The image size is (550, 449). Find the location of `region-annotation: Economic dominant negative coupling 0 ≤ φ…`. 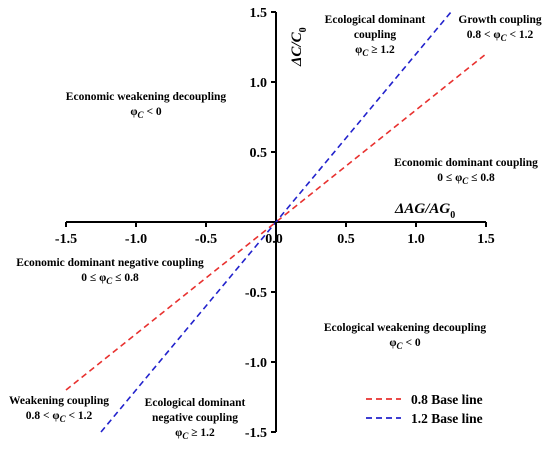

region-annotation: Economic dominant negative coupling 0 ≤ φ… is located at coordinates (110, 271).